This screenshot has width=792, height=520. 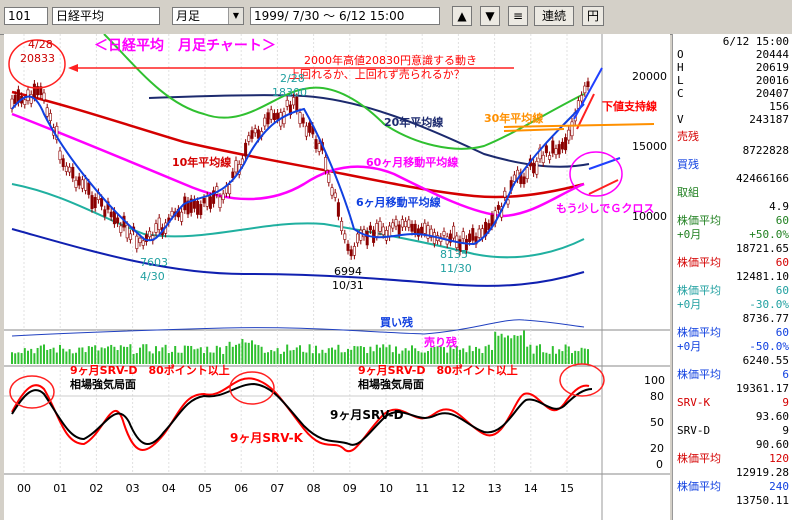 I want to click on price-tick-15000: 15000, so click(x=649, y=146).